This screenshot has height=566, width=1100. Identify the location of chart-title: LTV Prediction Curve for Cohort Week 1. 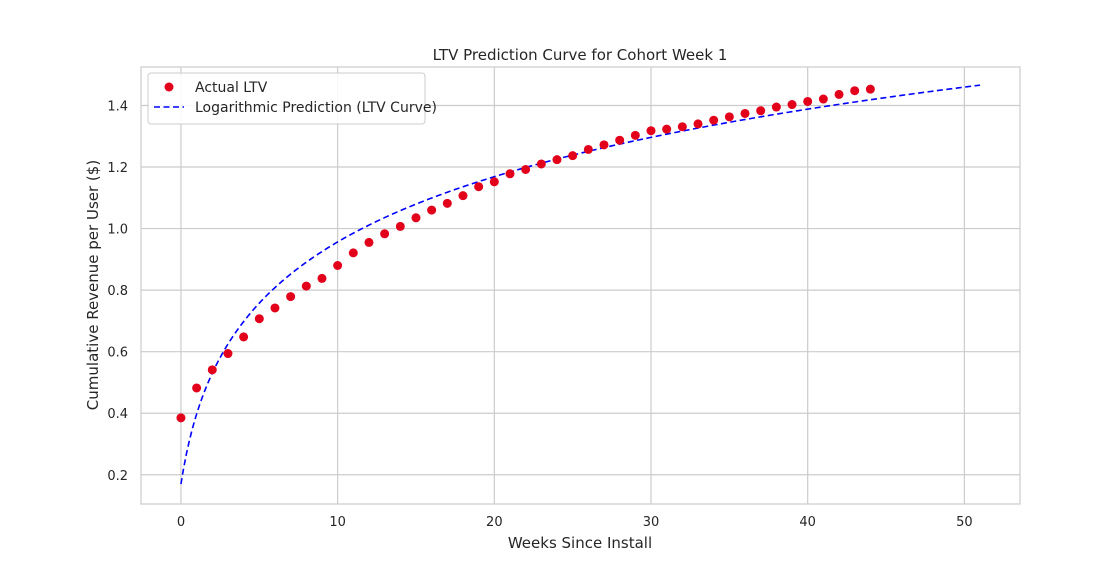
(580, 55).